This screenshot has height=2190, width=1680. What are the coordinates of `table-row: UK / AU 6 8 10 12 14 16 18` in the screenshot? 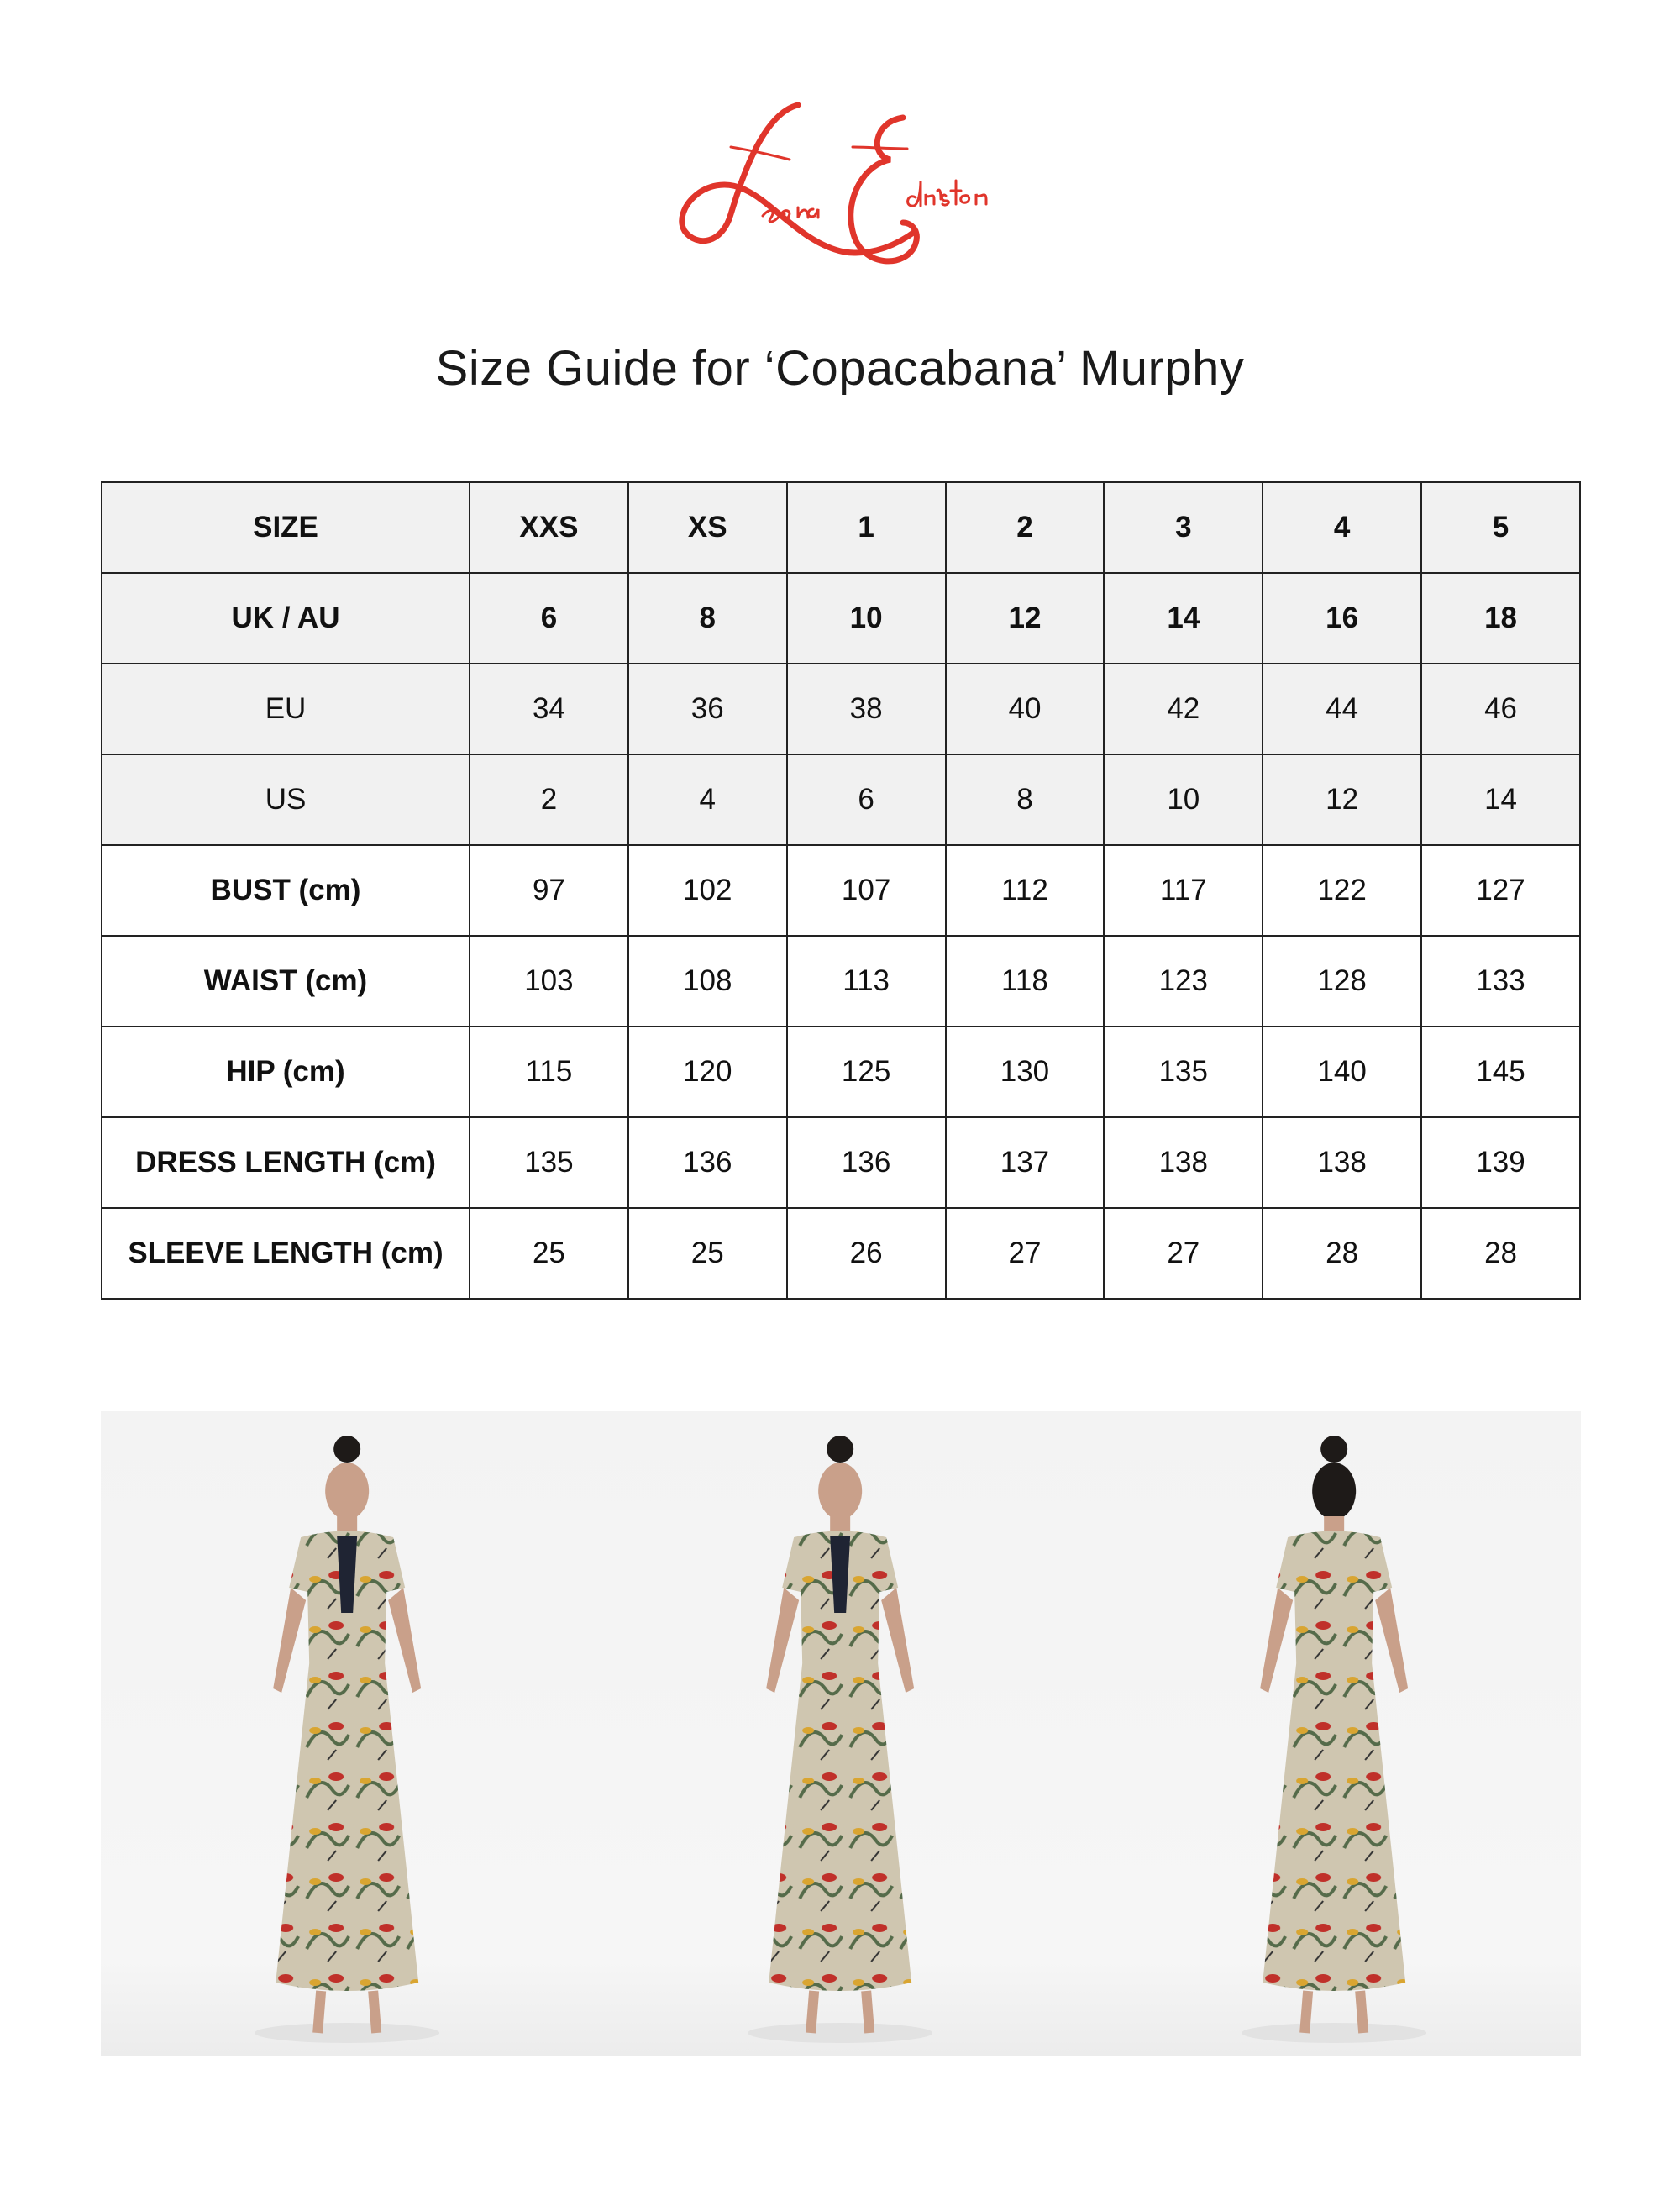 It's located at (841, 618).